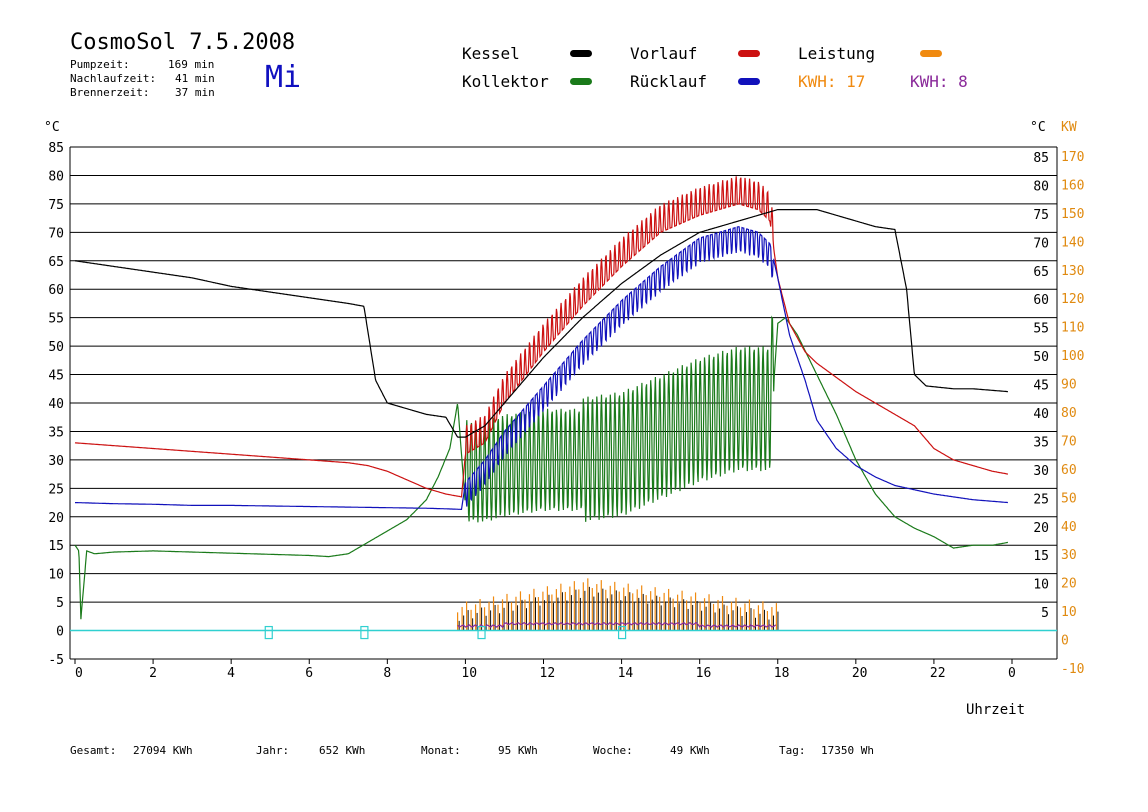 This screenshot has height=812, width=1148. What do you see at coordinates (1069, 127) in the screenshot?
I see `kw-axis-unit: KW` at bounding box center [1069, 127].